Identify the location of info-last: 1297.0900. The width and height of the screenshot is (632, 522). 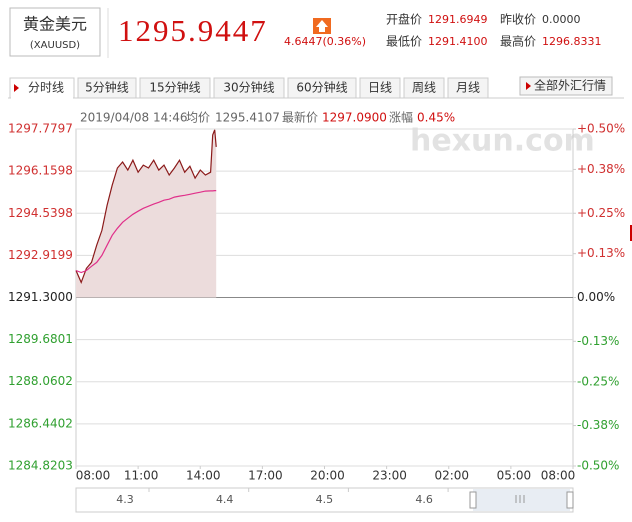
(354, 118).